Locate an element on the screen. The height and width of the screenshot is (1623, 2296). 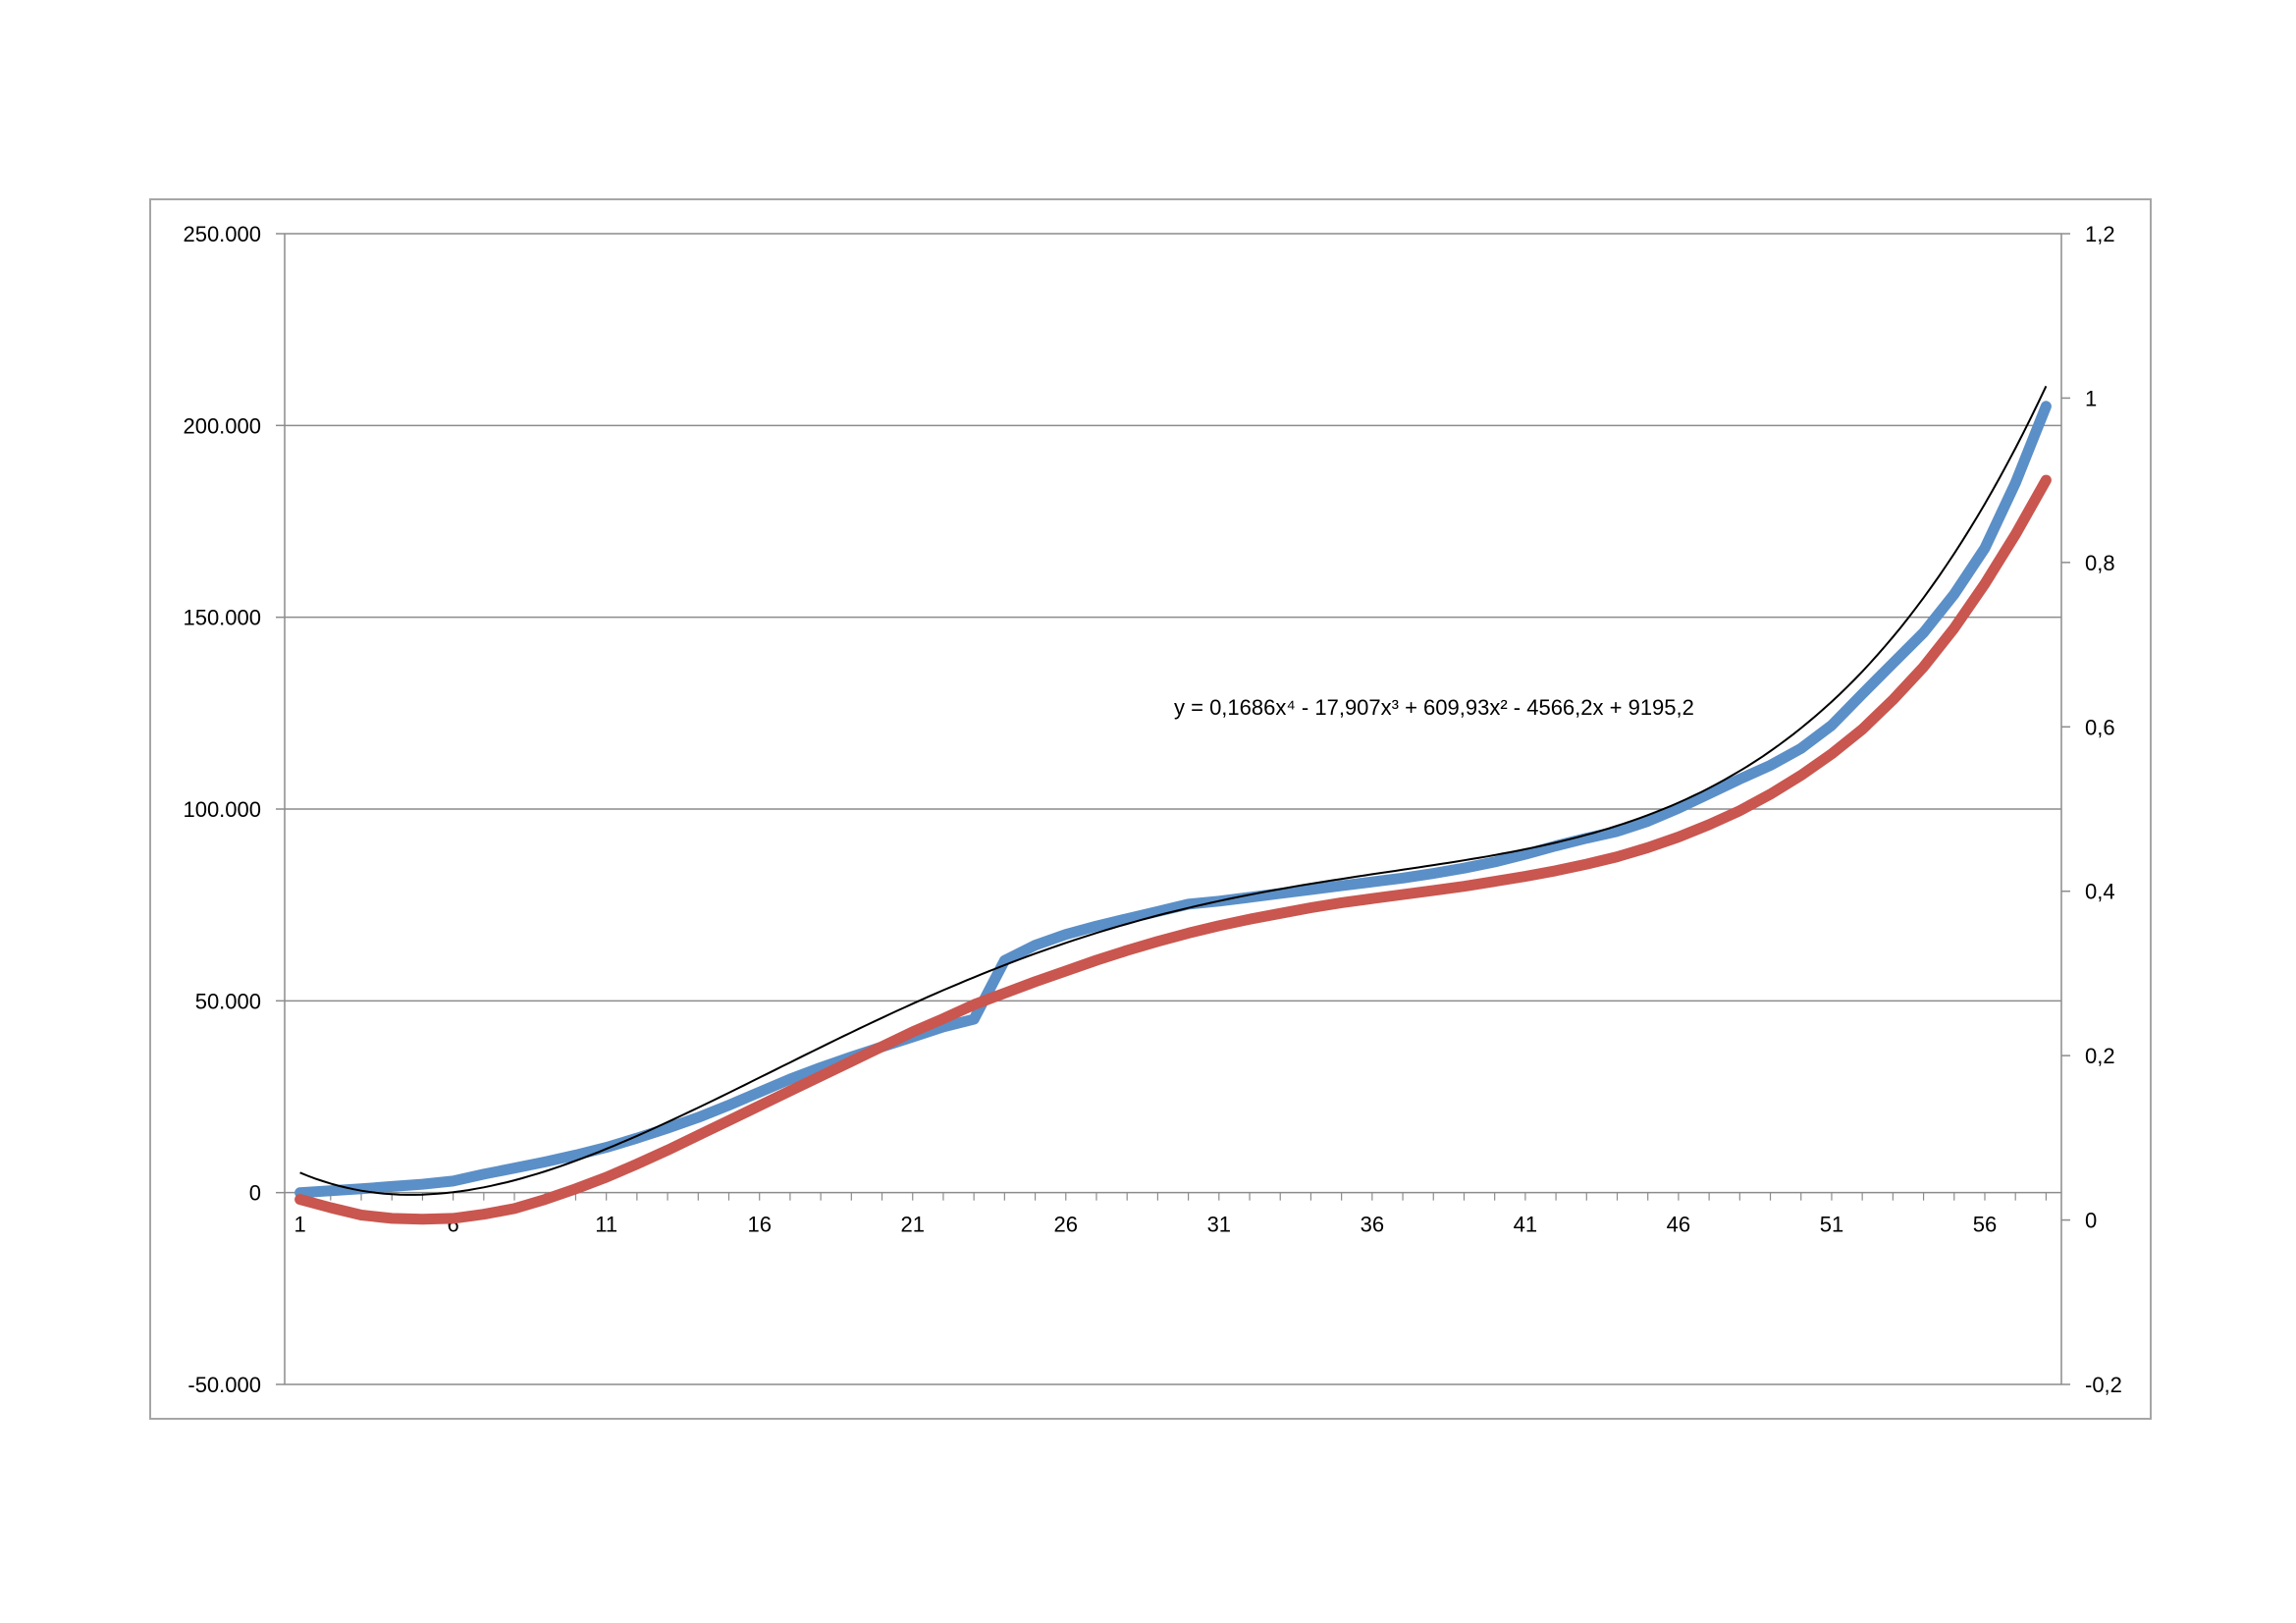
x-tick-label: 41 is located at coordinates (1525, 1225).